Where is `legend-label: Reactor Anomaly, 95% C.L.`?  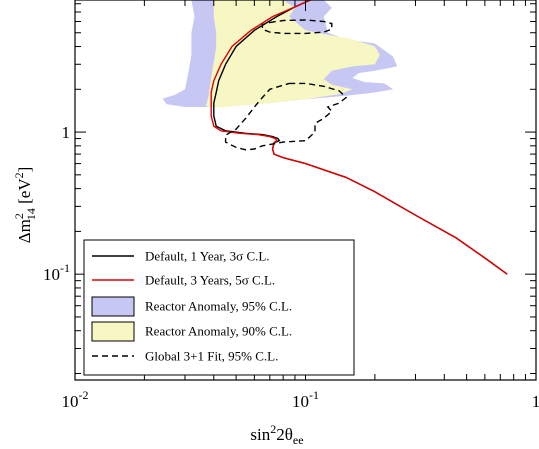
legend-label: Reactor Anomaly, 95% C.L. is located at coordinates (218, 306).